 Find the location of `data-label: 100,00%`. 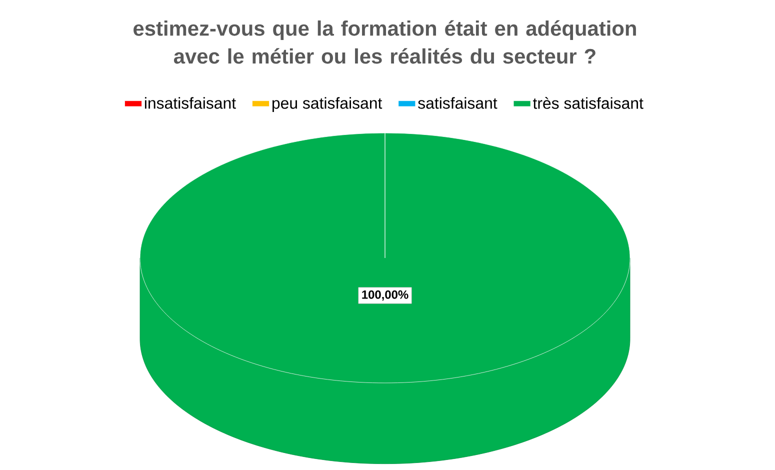

data-label: 100,00% is located at coordinates (385, 295).